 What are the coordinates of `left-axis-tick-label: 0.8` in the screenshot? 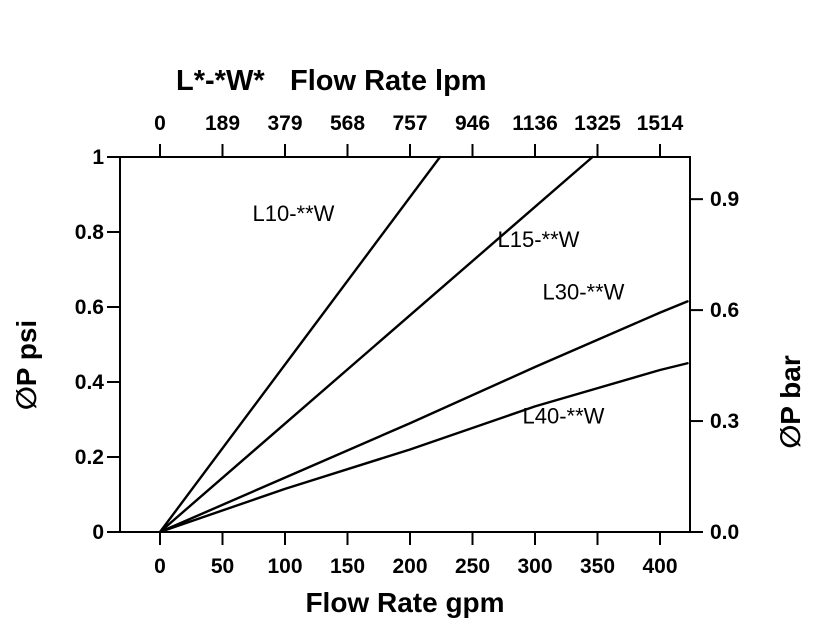 It's located at (90, 232).